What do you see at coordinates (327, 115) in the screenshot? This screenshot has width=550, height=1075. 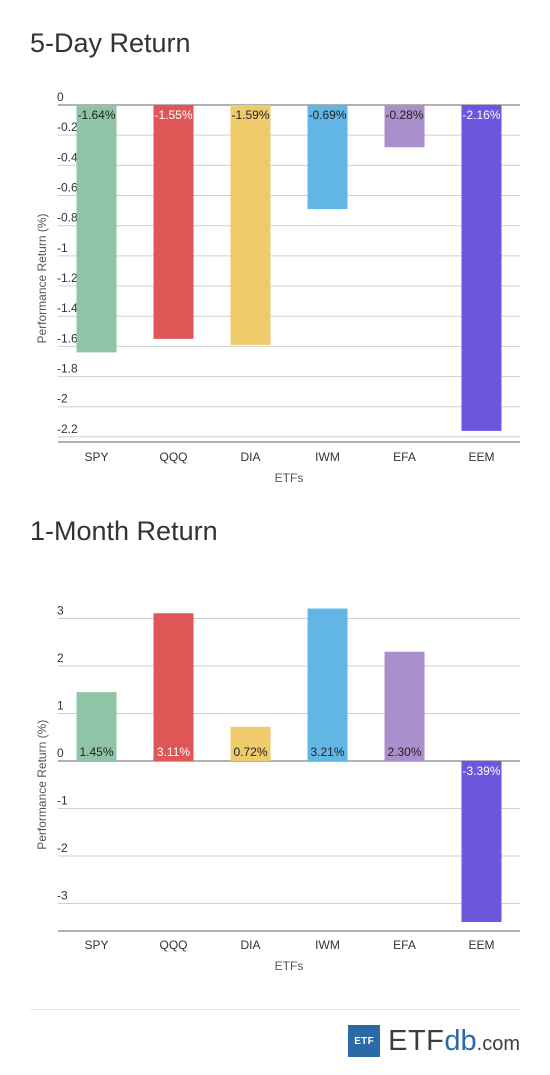 I see `data-label-iwm: -0.69%` at bounding box center [327, 115].